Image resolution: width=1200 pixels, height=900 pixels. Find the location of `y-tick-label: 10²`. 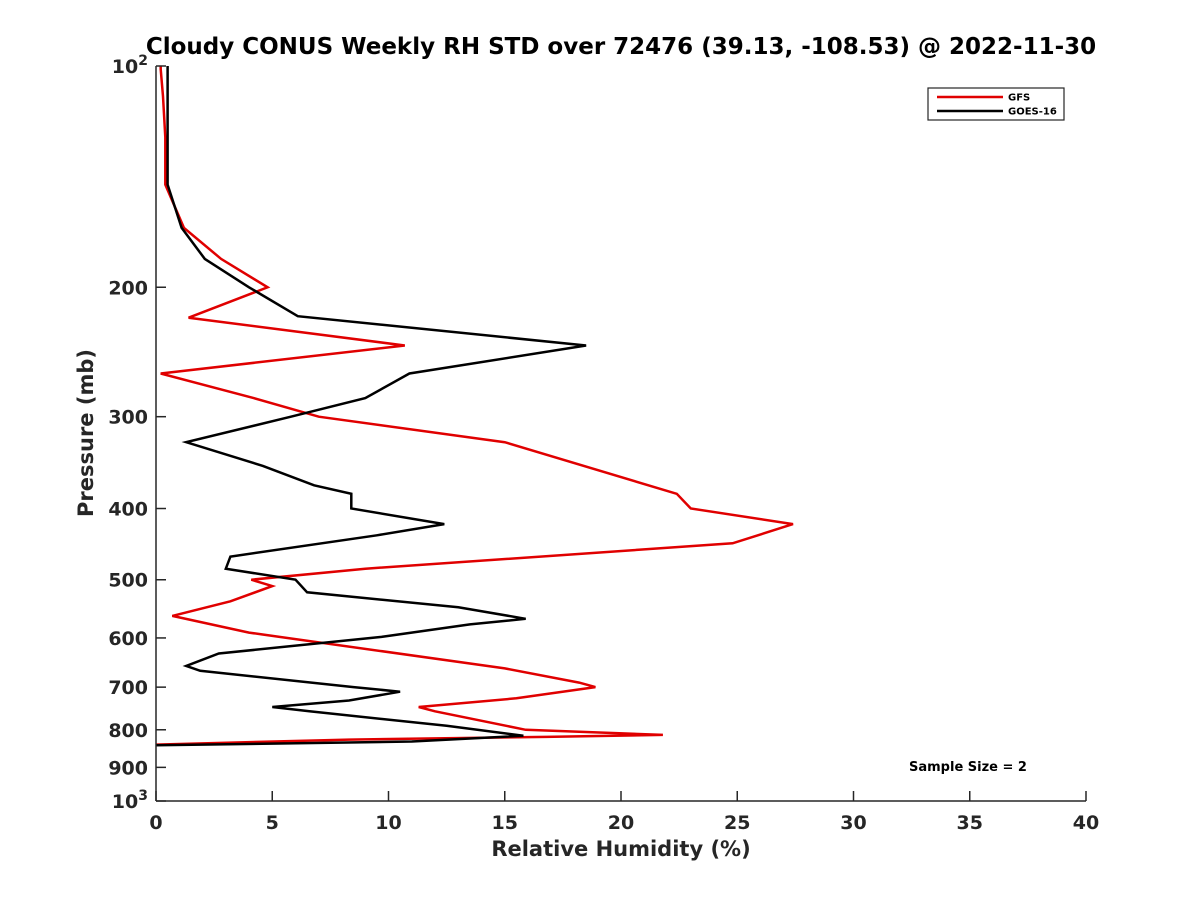

y-tick-label: 10² is located at coordinates (130, 65).